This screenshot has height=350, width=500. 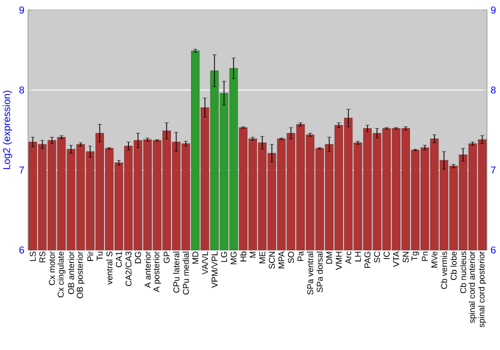 I want to click on x-tick-label: Tu, so click(x=99, y=256).